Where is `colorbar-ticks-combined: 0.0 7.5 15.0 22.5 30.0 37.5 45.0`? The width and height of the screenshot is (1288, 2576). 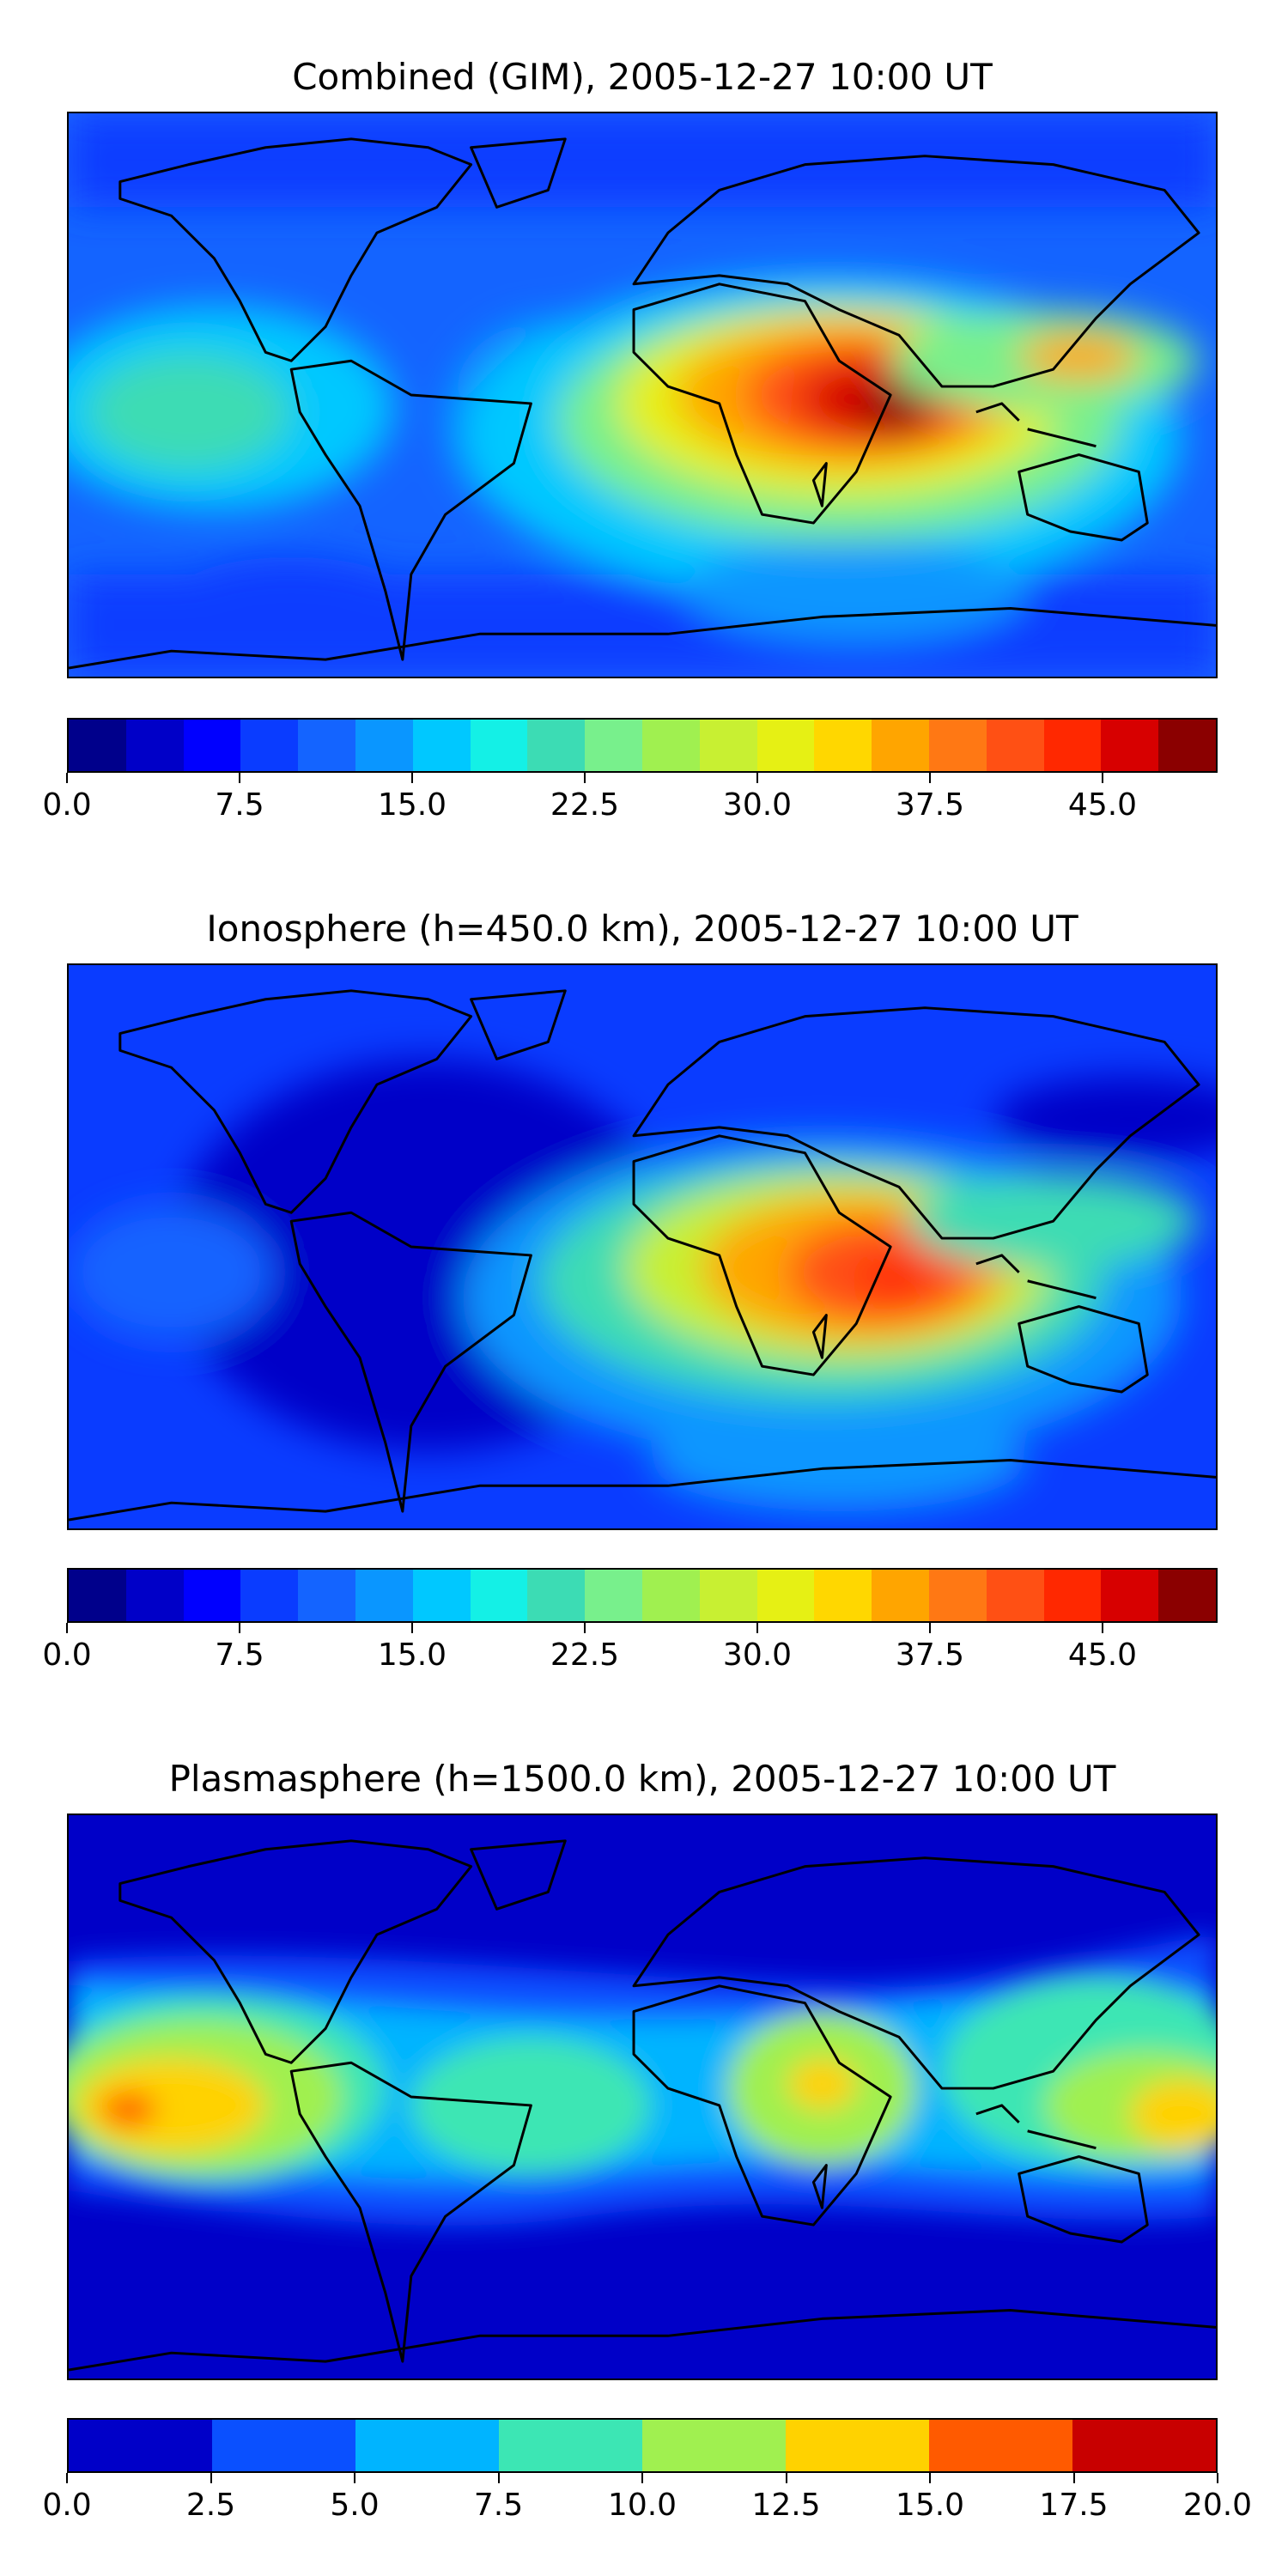 colorbar-ticks-combined: 0.0 7.5 15.0 22.5 30.0 37.5 45.0 is located at coordinates (630, 799).